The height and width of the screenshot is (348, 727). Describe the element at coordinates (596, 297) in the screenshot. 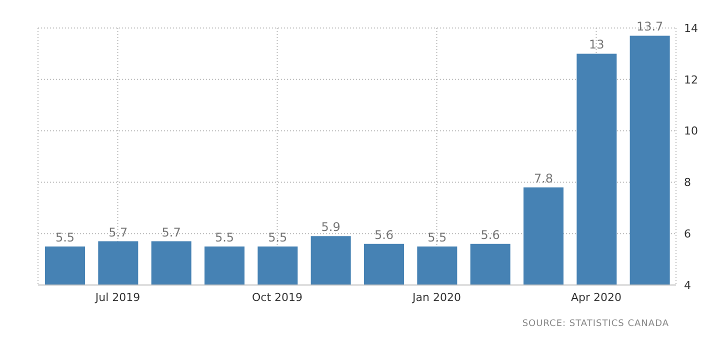

I see `x-tick-label: Apr 2020` at that location.